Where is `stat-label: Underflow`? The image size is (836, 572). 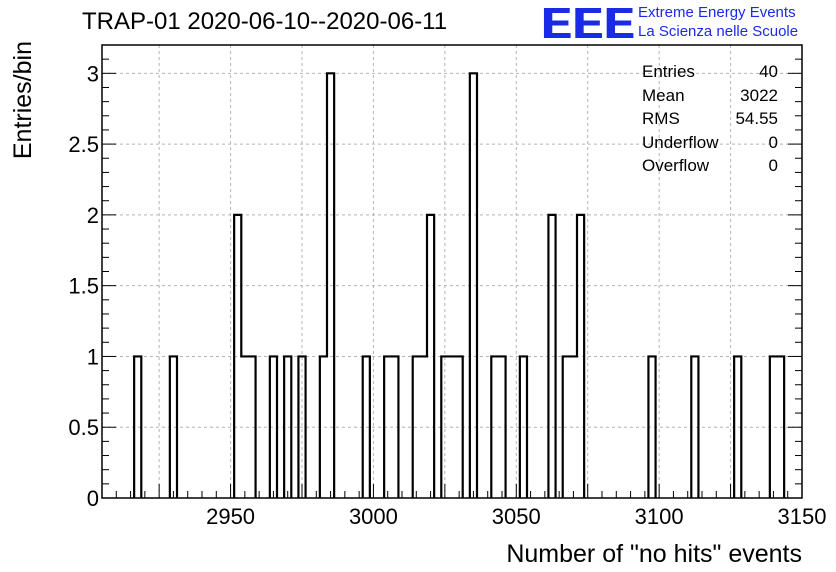 stat-label: Underflow is located at coordinates (680, 142).